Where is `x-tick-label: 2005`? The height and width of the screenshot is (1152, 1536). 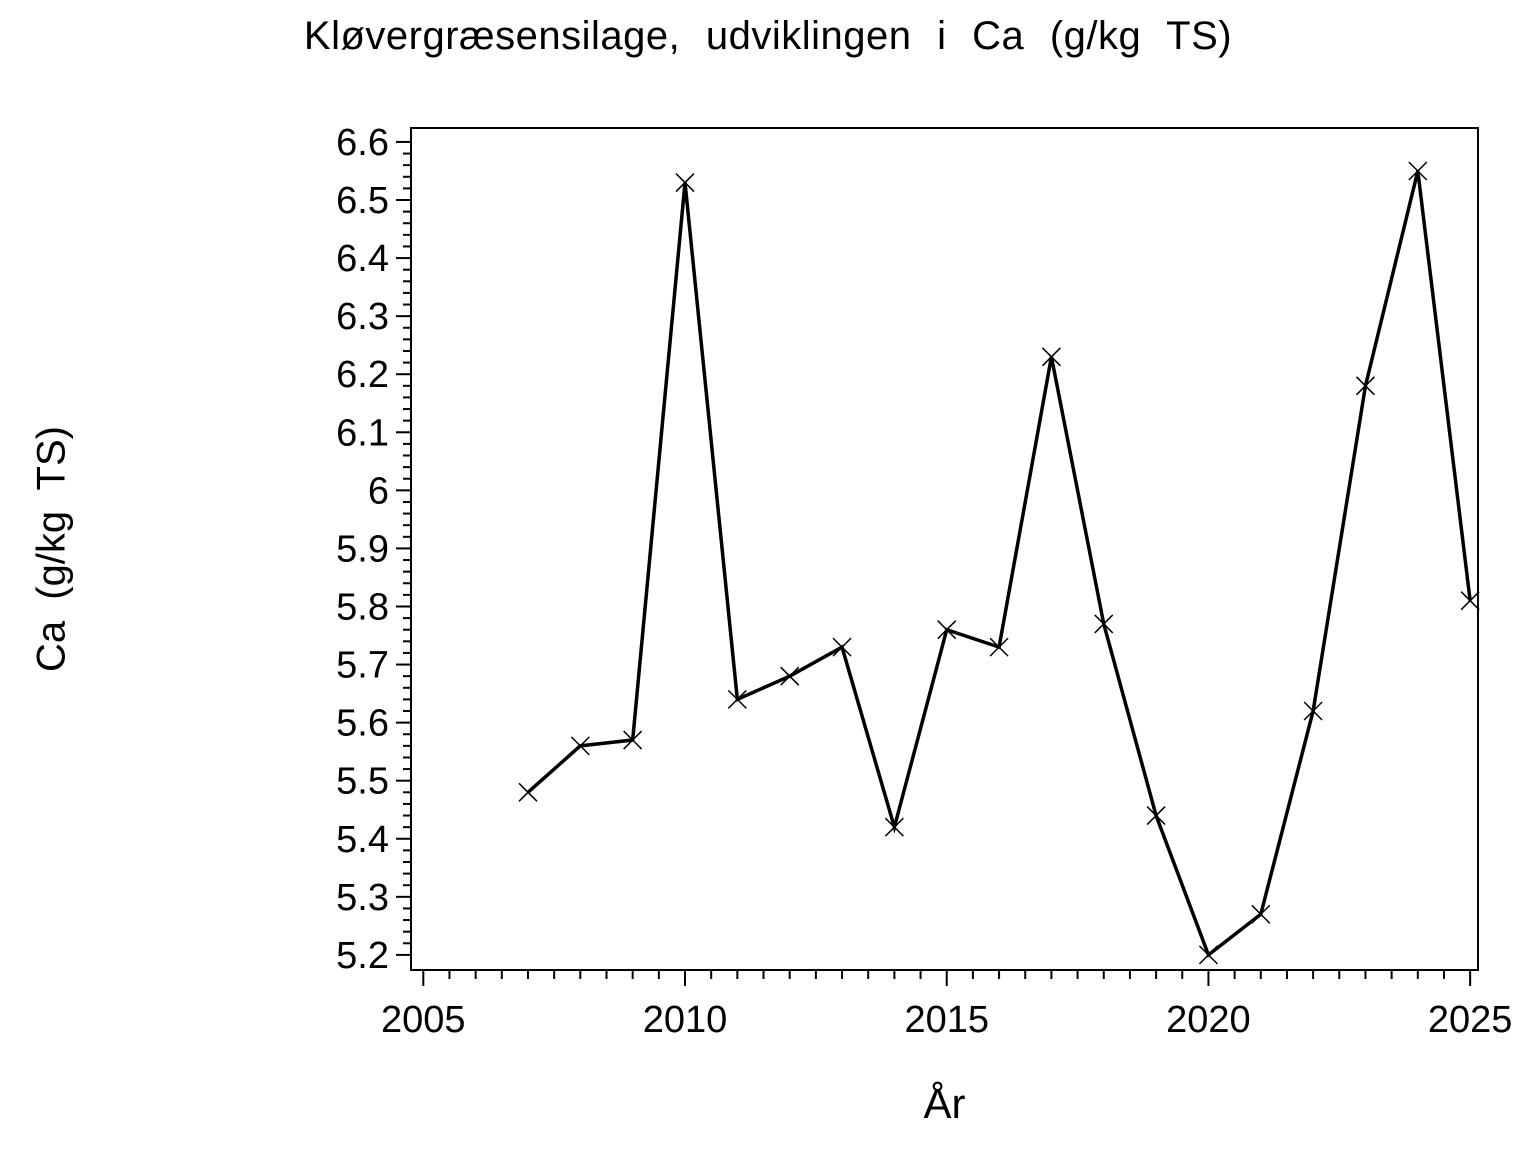
x-tick-label: 2005 is located at coordinates (423, 1020).